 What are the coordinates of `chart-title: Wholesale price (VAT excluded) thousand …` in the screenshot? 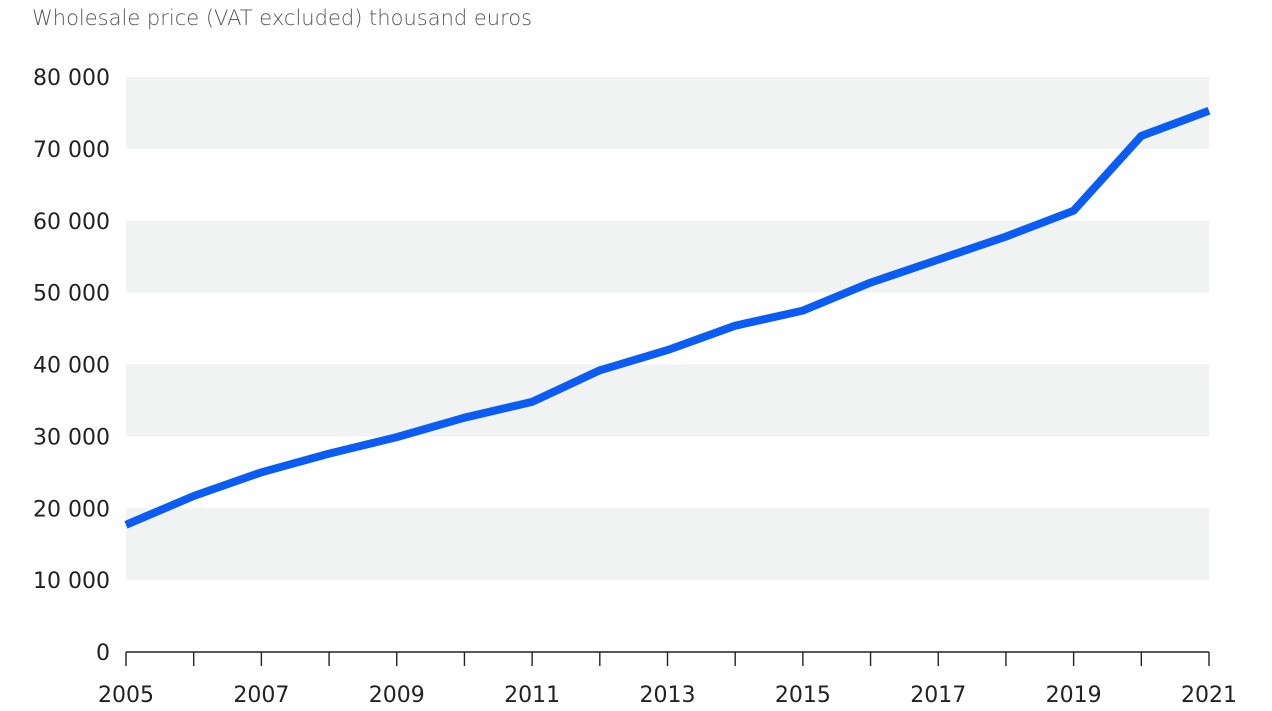 It's located at (282, 18).